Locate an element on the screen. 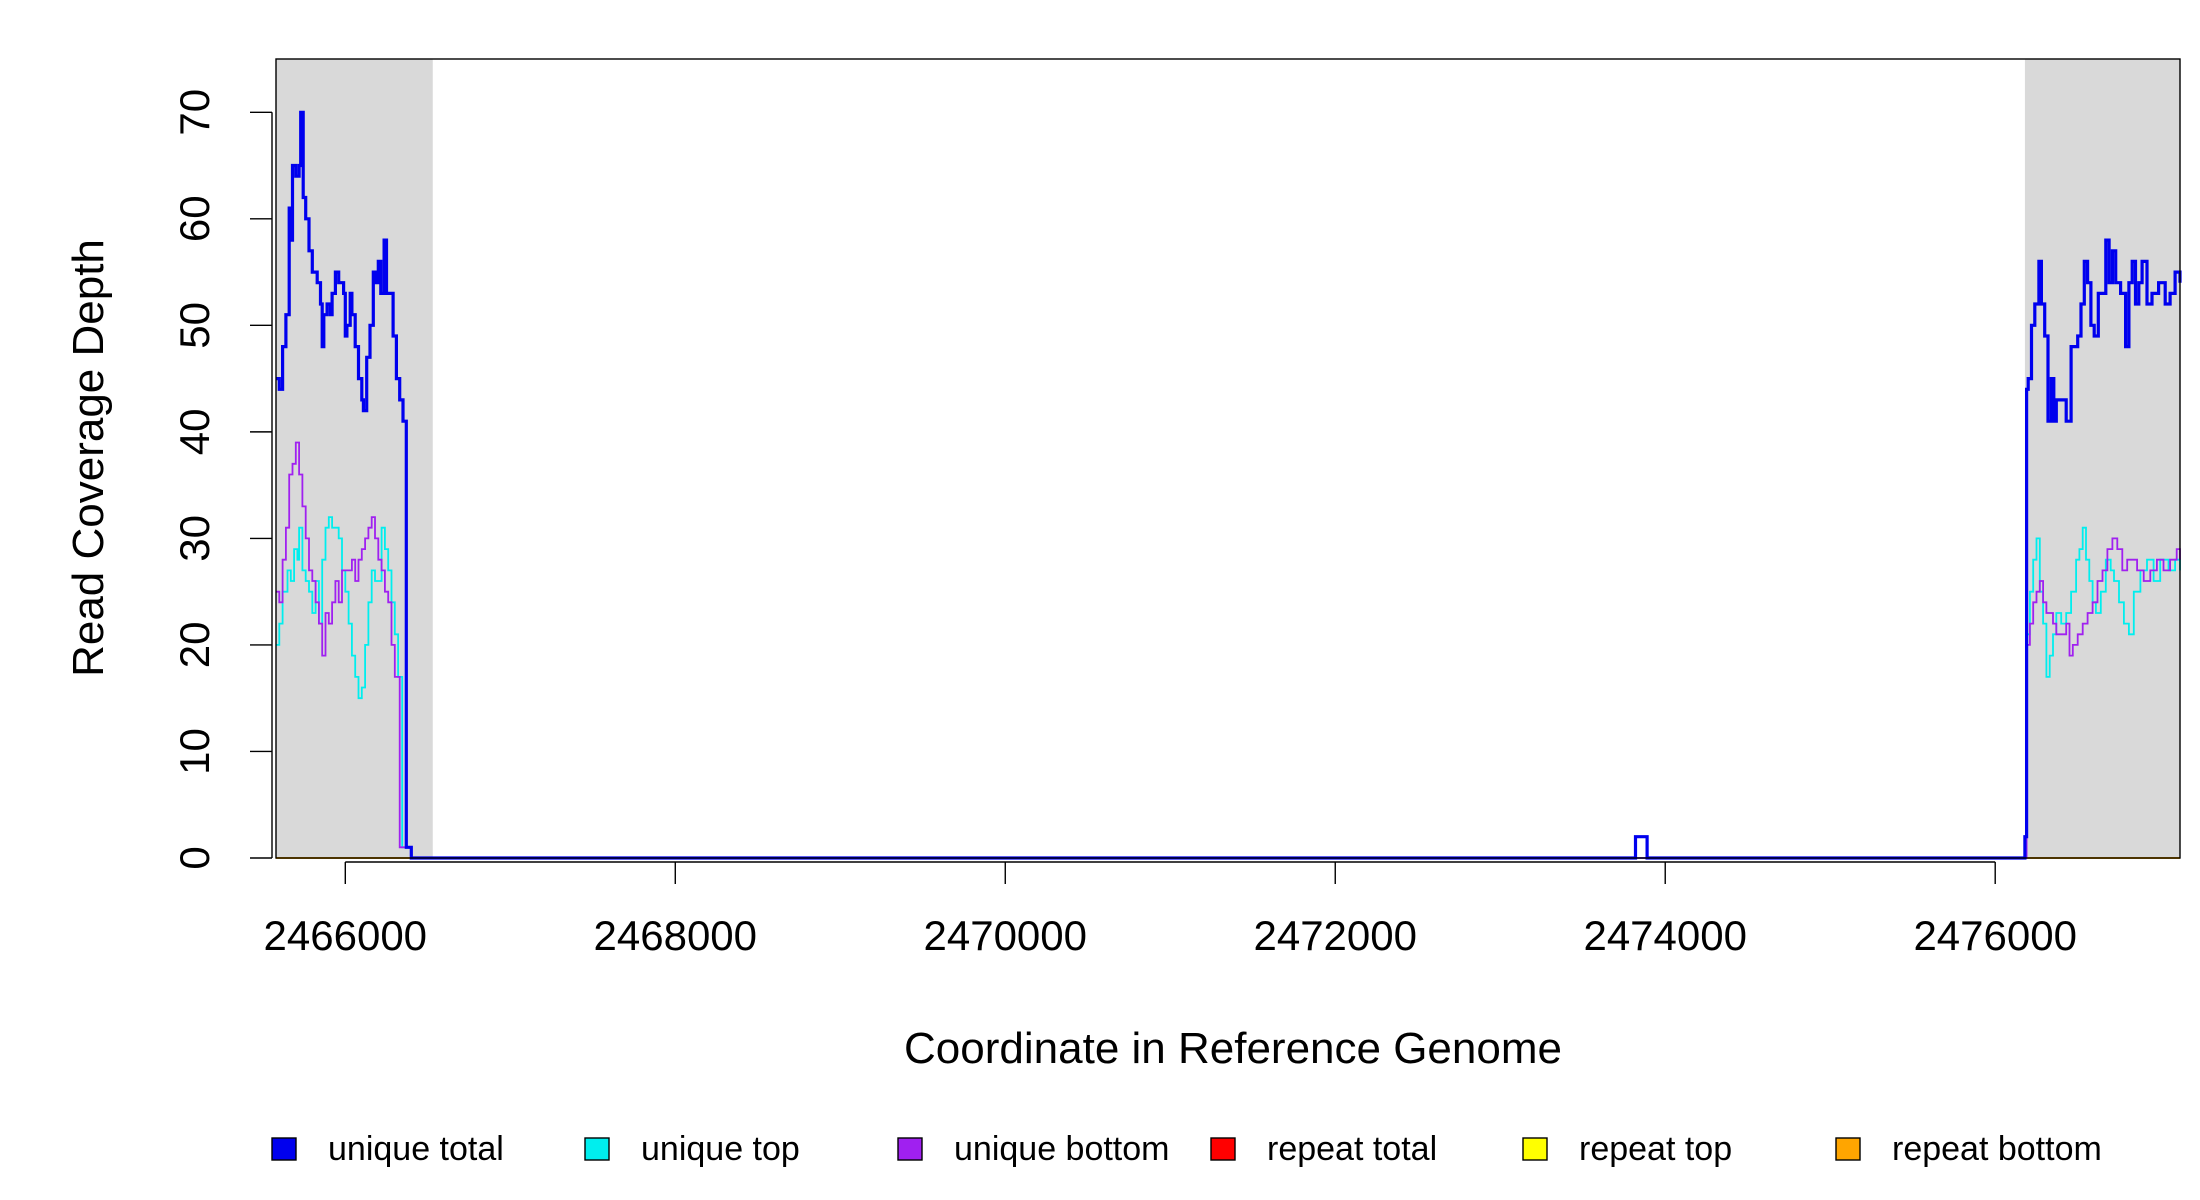  y-tick-label: 60 is located at coordinates (194, 218).